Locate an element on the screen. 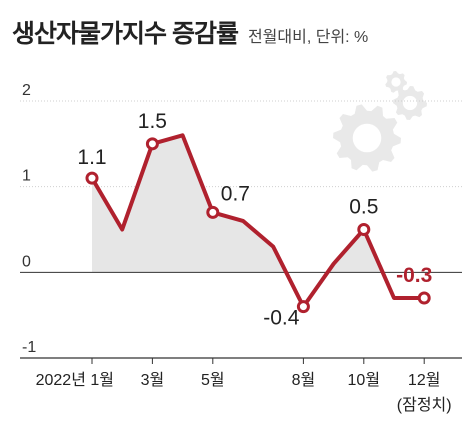 This screenshot has height=431, width=474. chart-subtitle: 전월대비, 단위: % is located at coordinates (308, 37).